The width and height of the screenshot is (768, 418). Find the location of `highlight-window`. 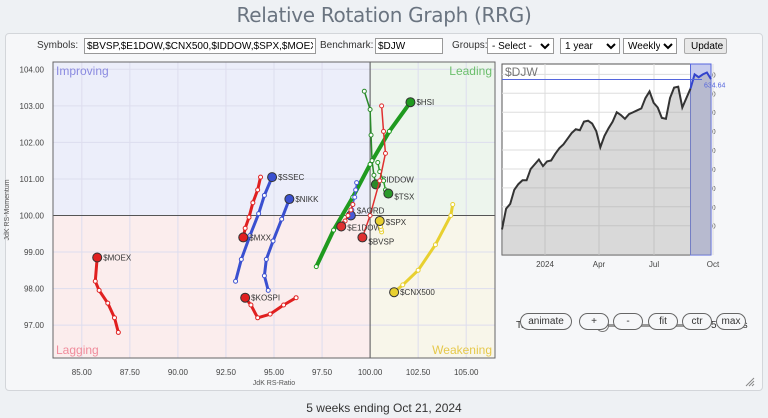

highlight-window is located at coordinates (701, 159).